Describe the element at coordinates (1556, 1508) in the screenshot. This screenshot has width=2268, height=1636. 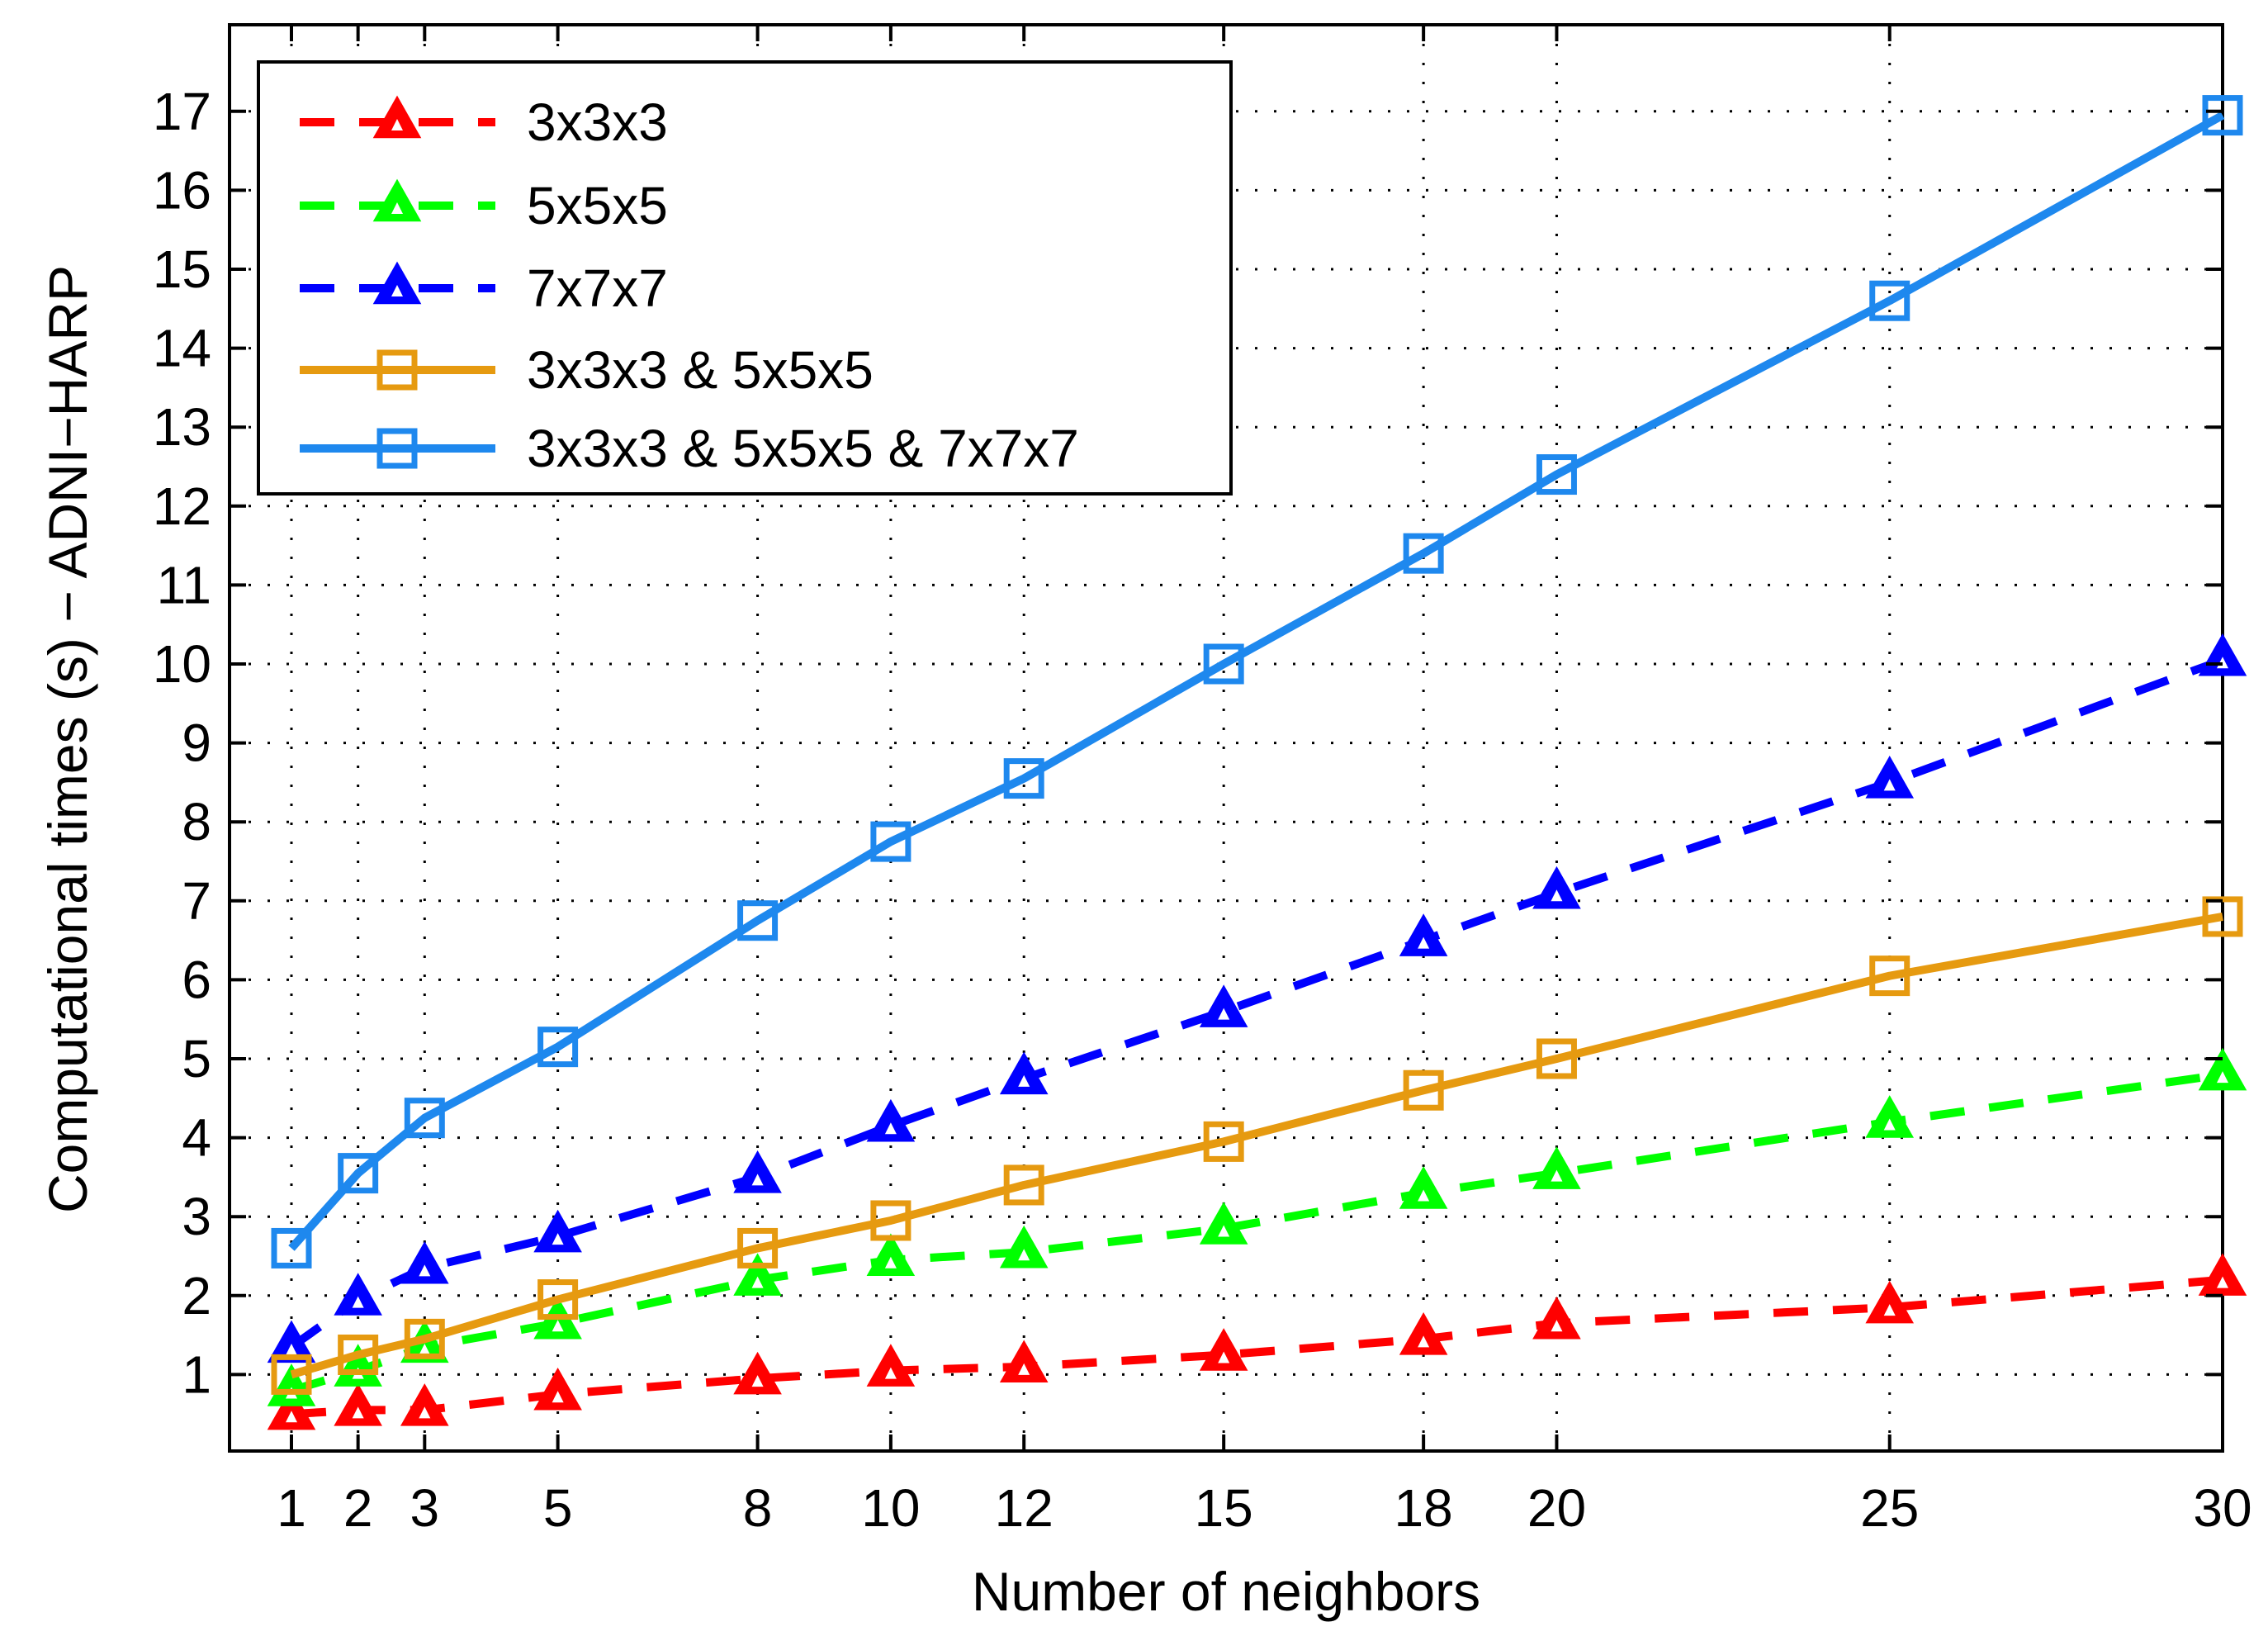
I see `x-tick-label: 20` at that location.